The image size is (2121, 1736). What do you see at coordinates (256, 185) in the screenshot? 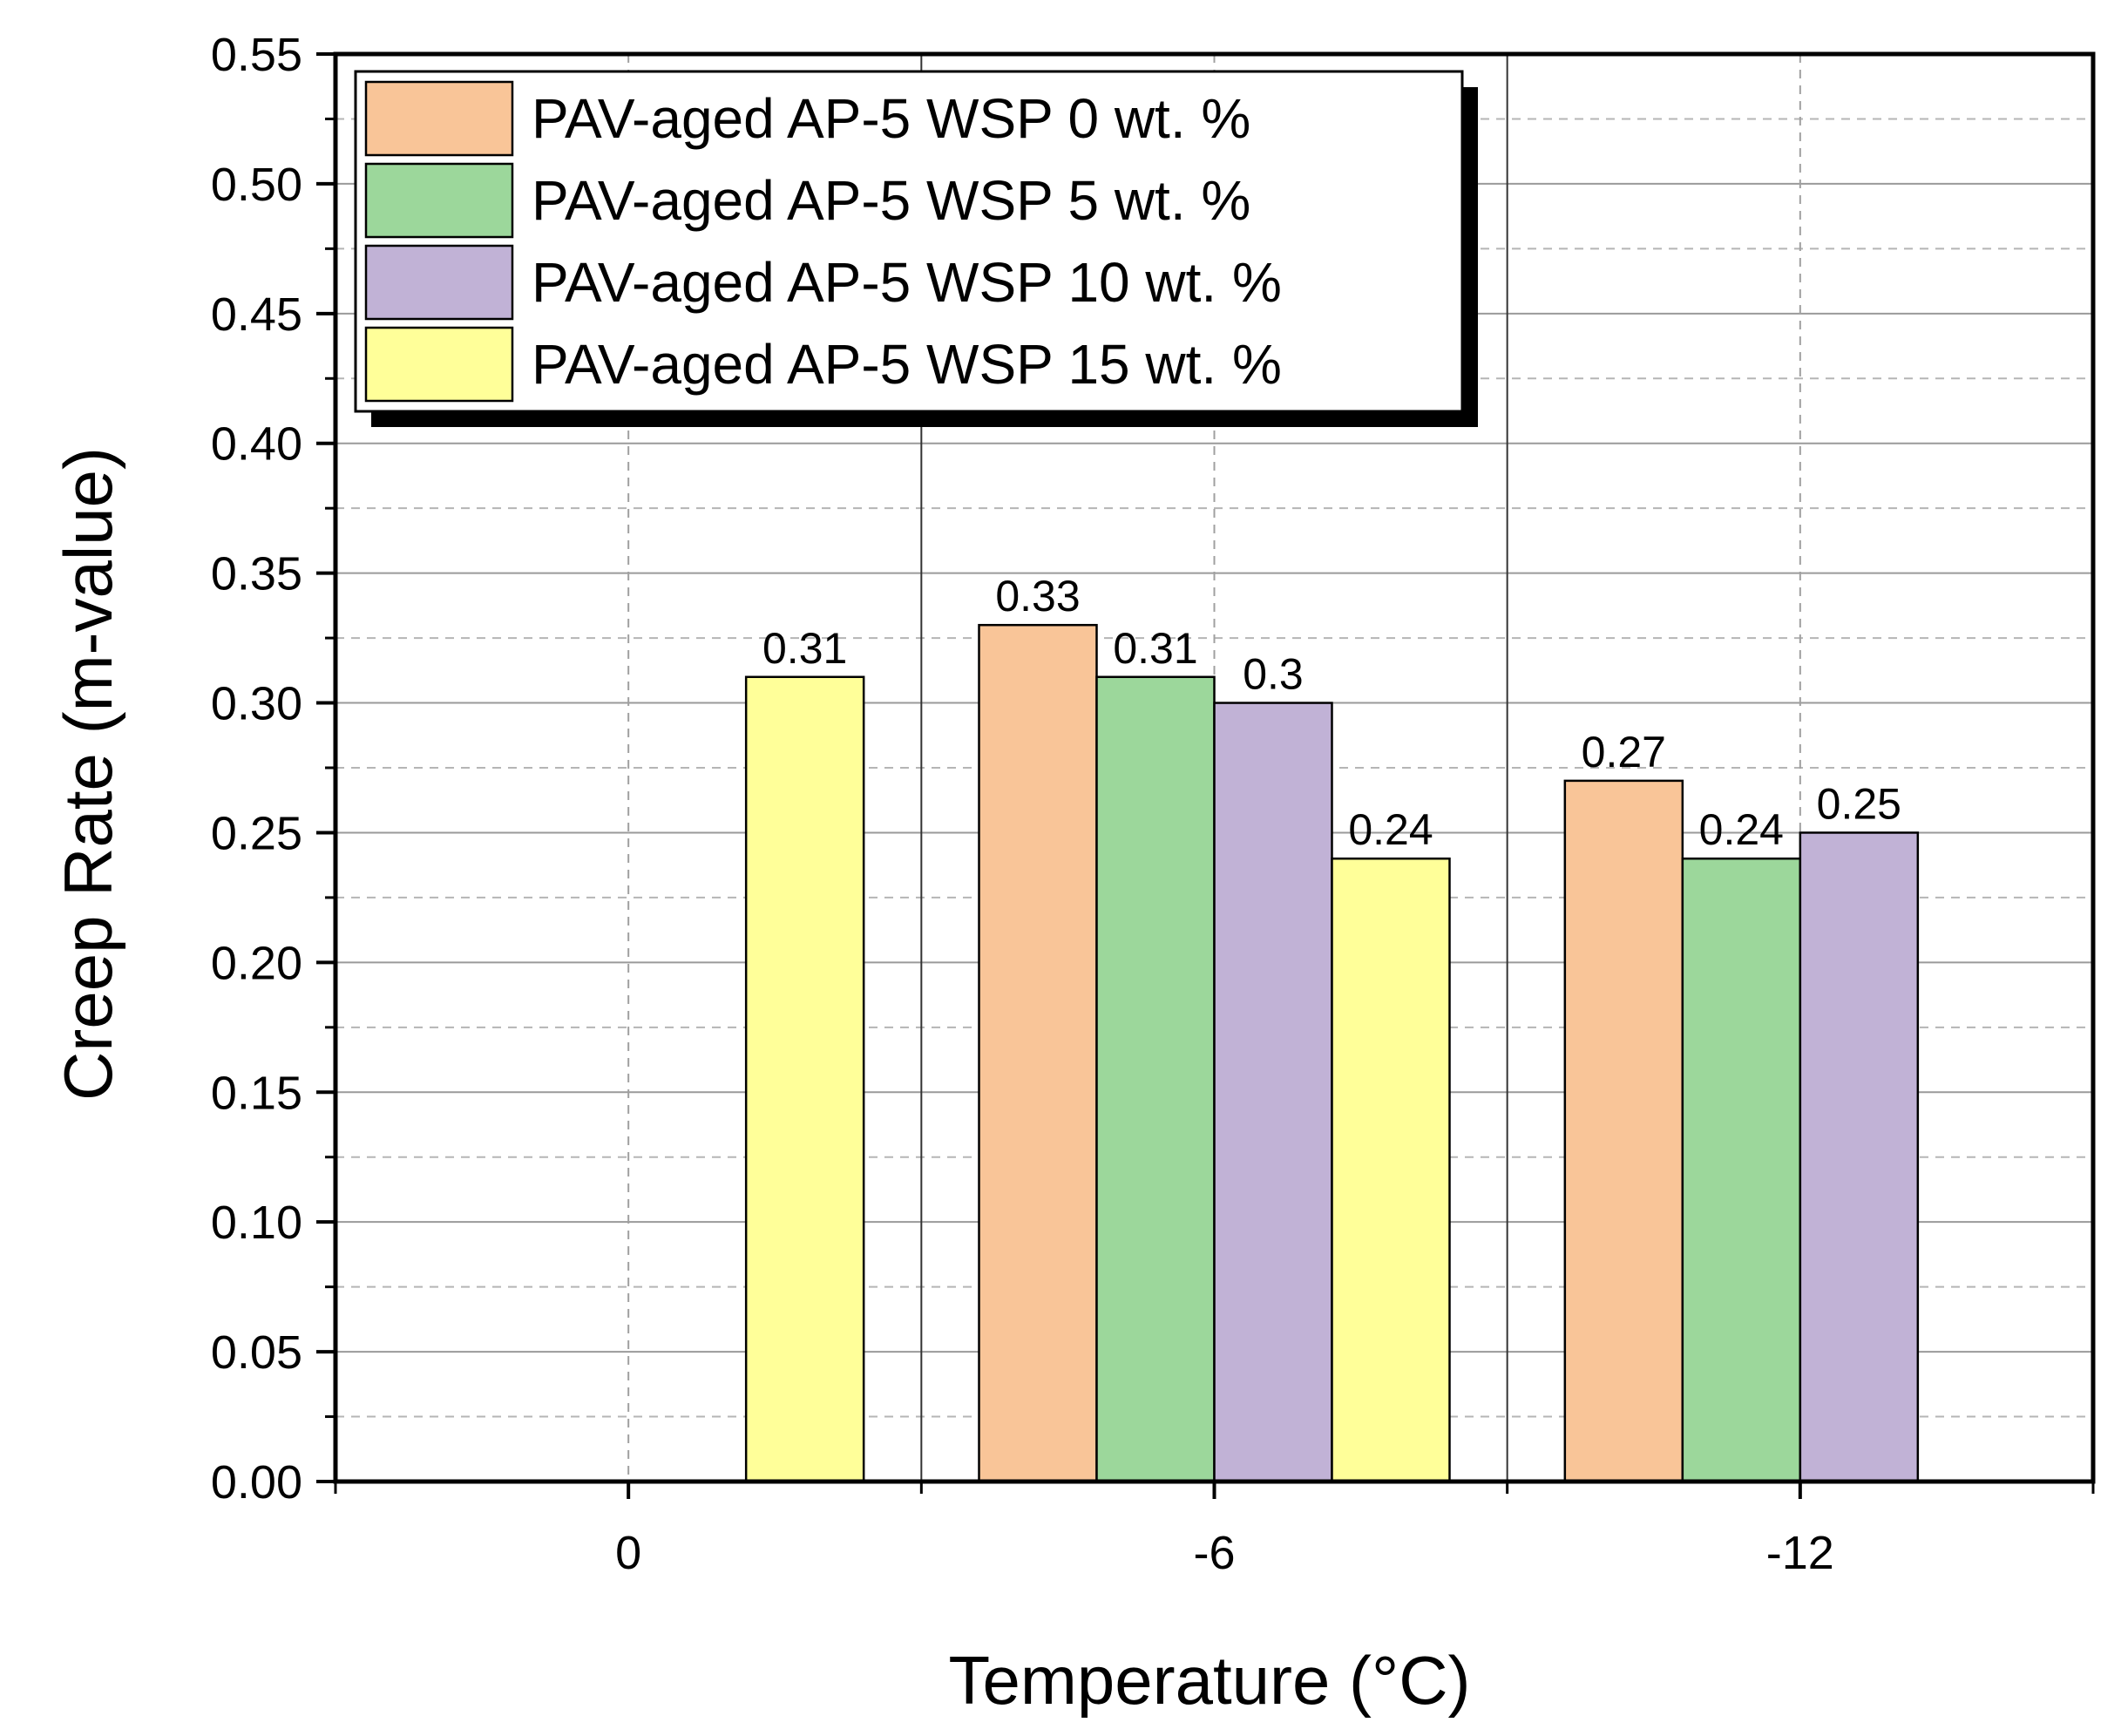
I see `y-tick-label: 0.50` at bounding box center [256, 185].